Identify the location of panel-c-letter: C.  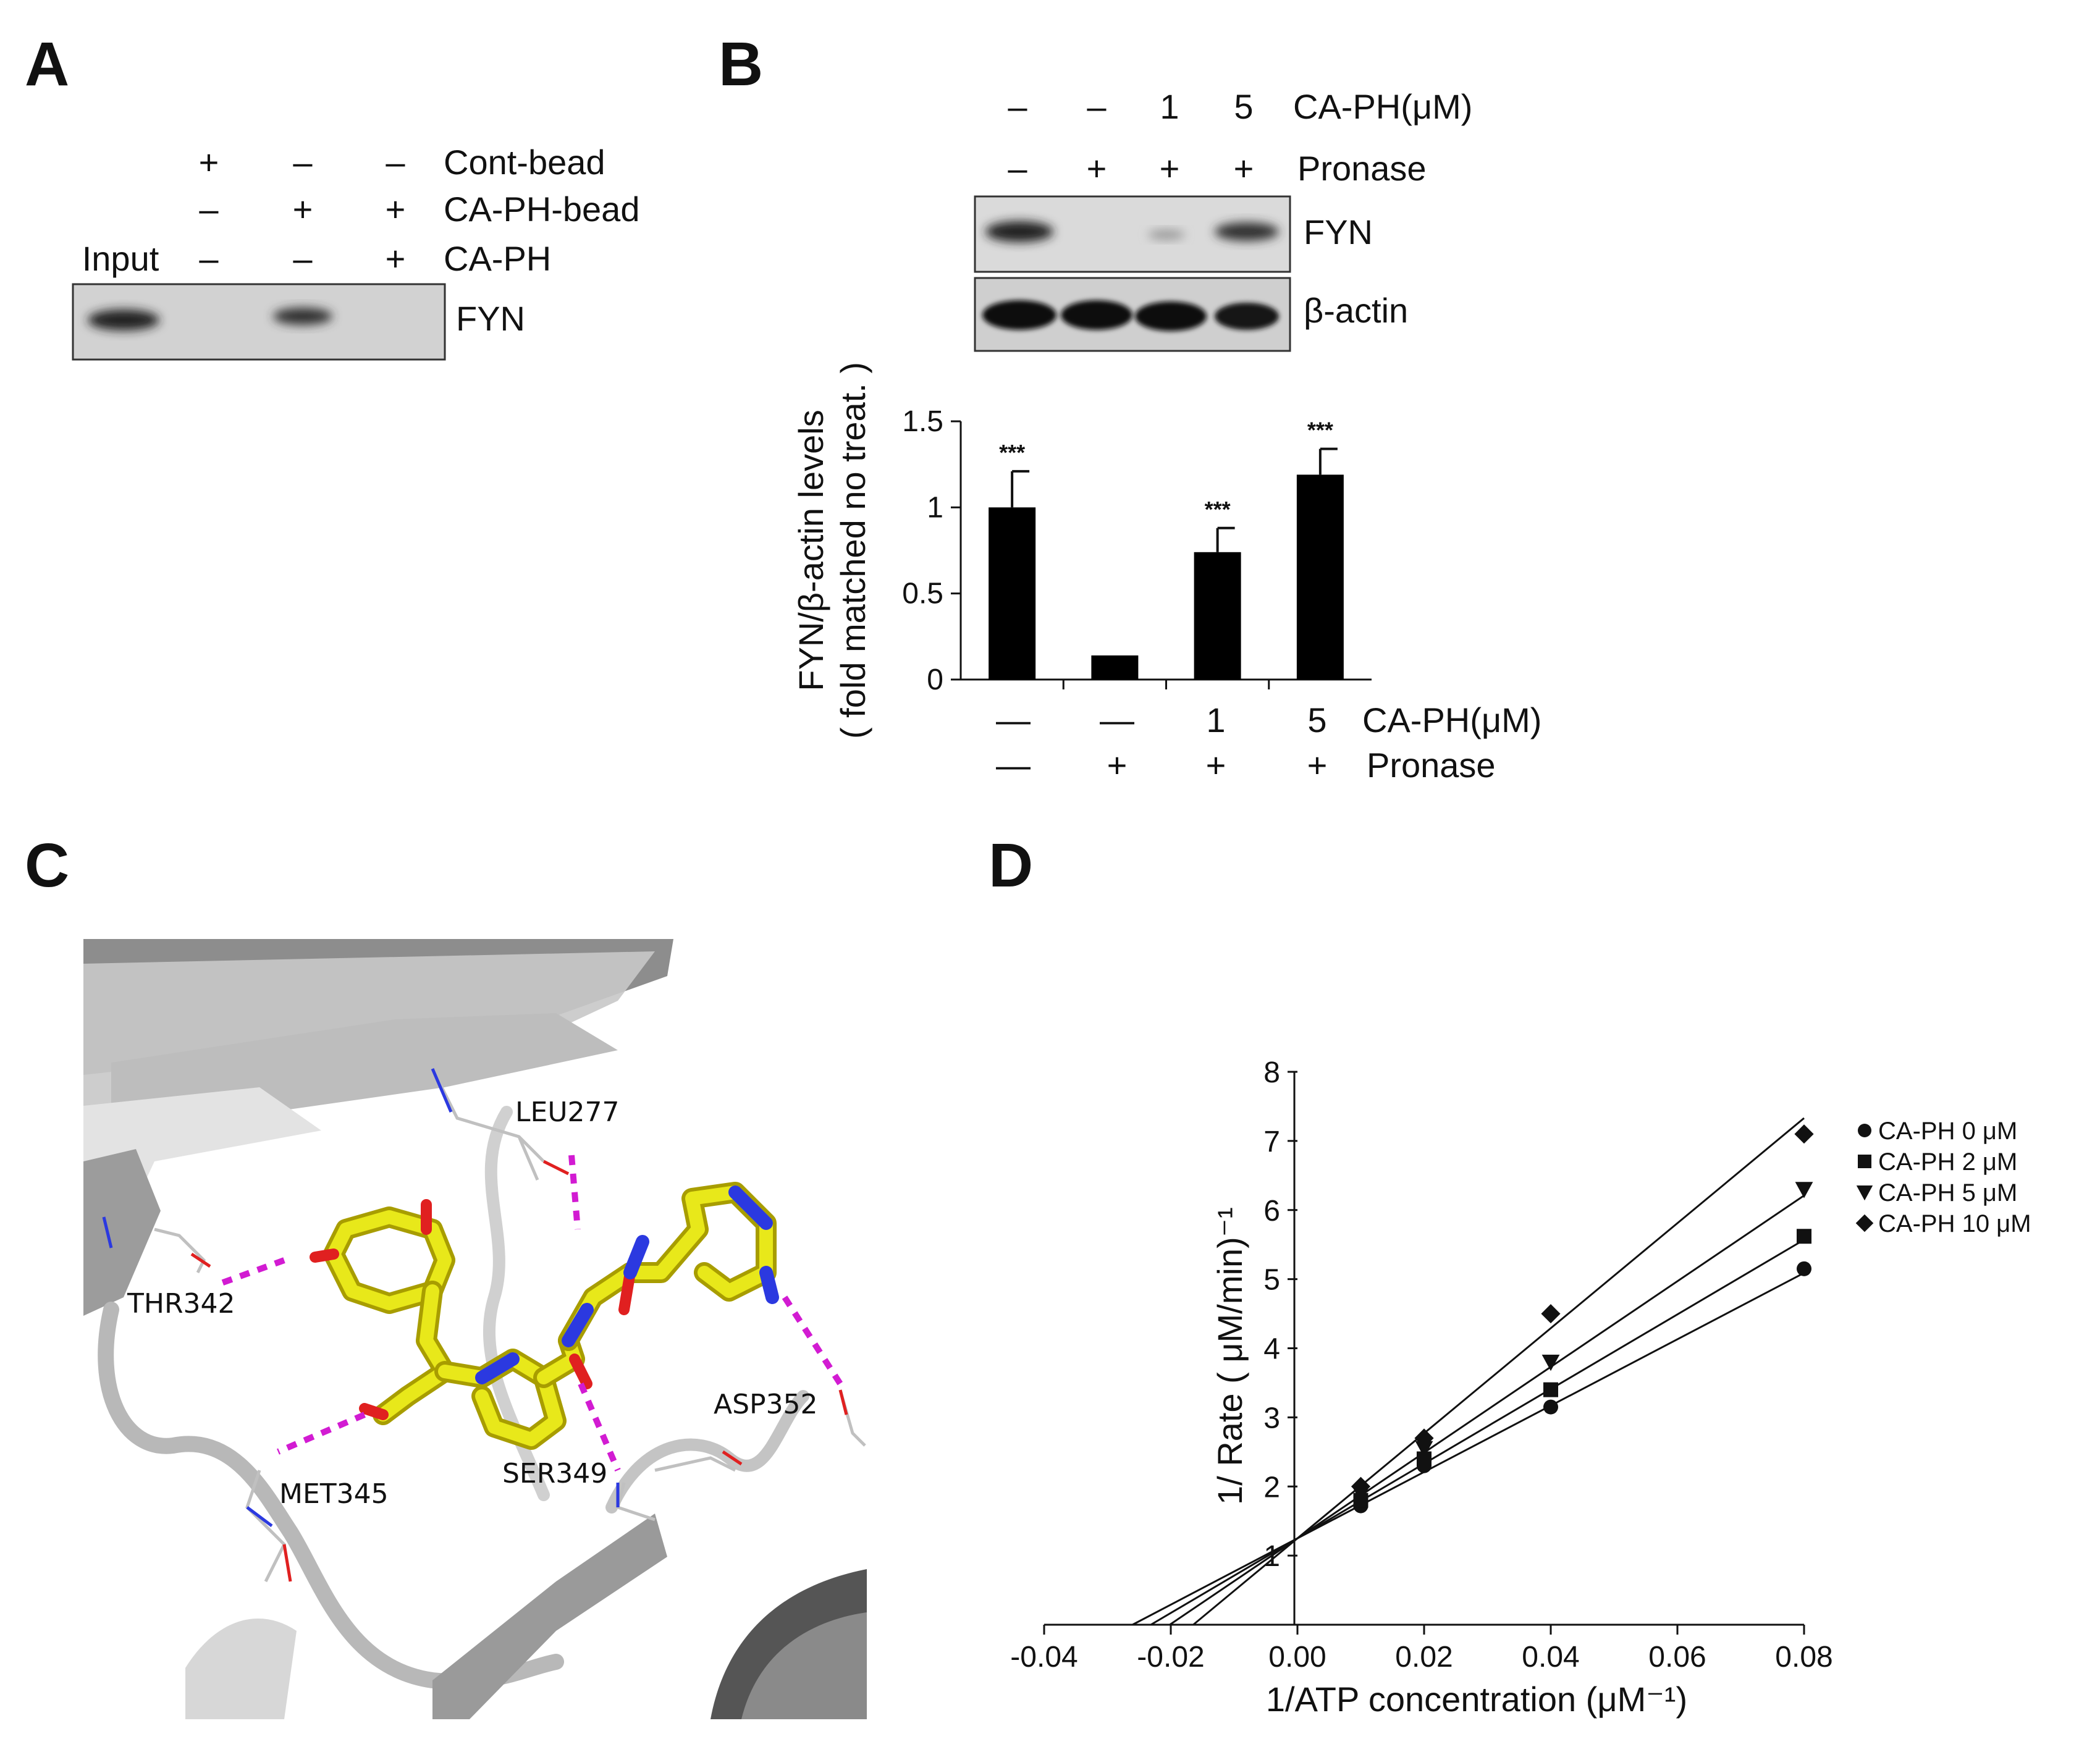
(47, 865).